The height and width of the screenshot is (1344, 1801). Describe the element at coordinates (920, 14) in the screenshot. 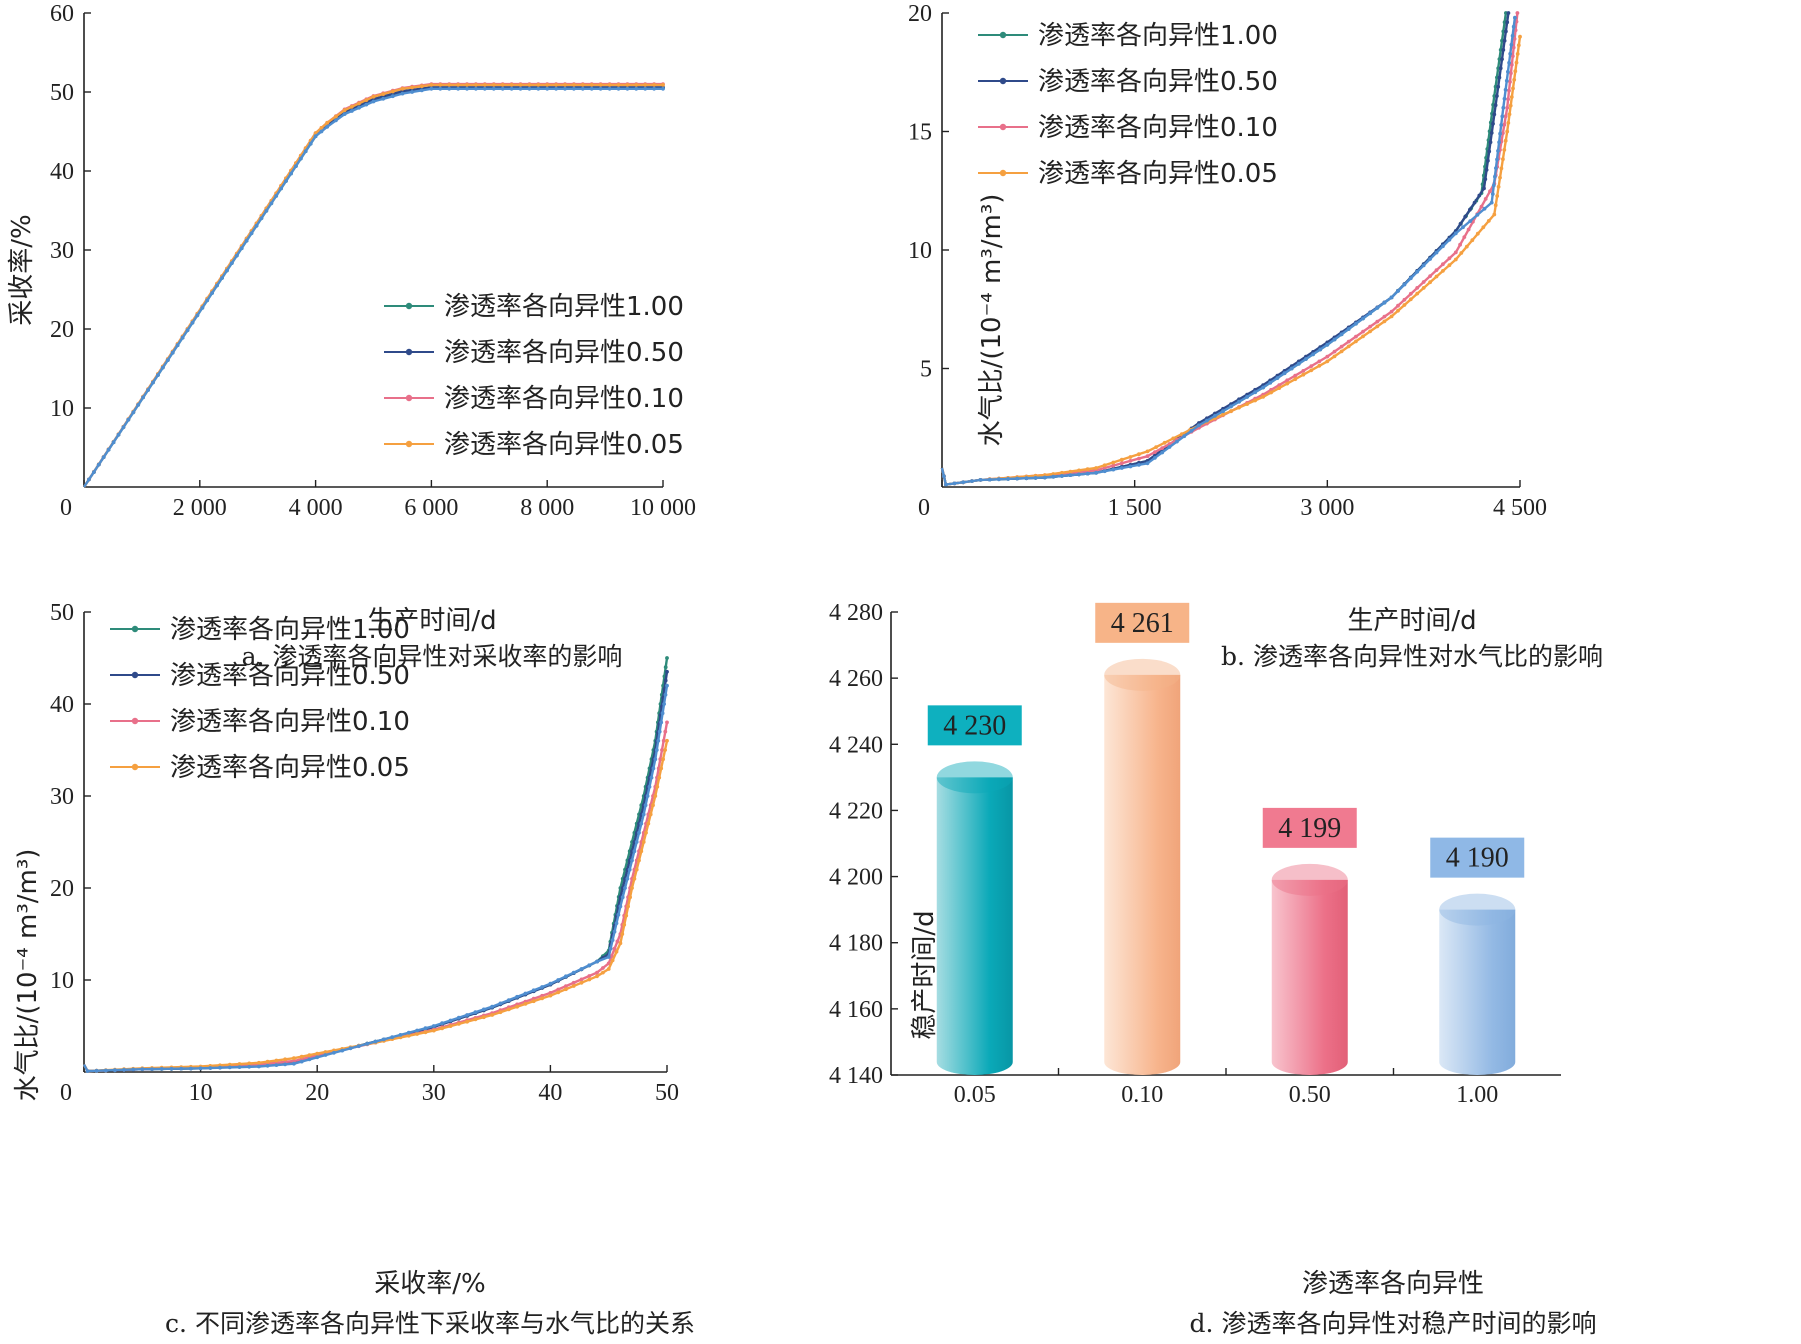

I see `y-tick-label: 20` at that location.